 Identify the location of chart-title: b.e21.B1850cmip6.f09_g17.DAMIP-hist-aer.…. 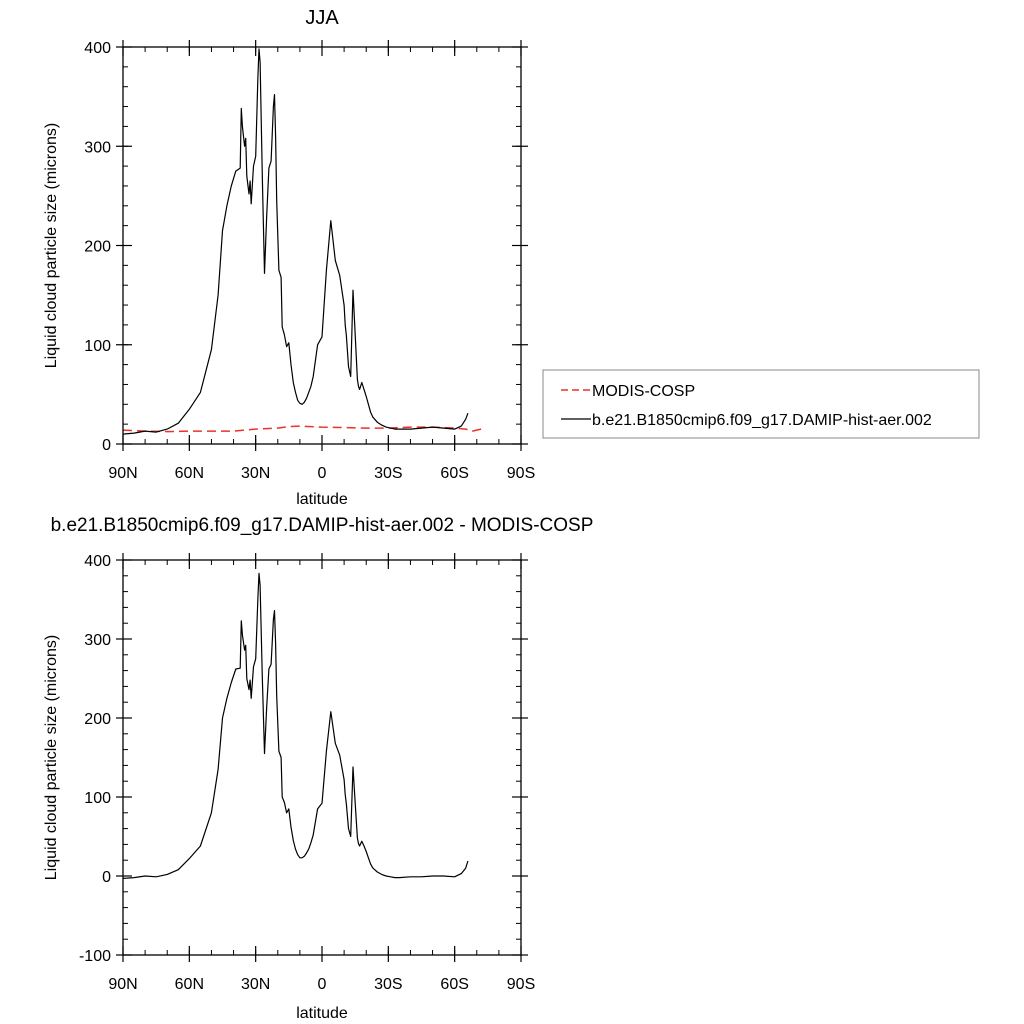
(322, 525).